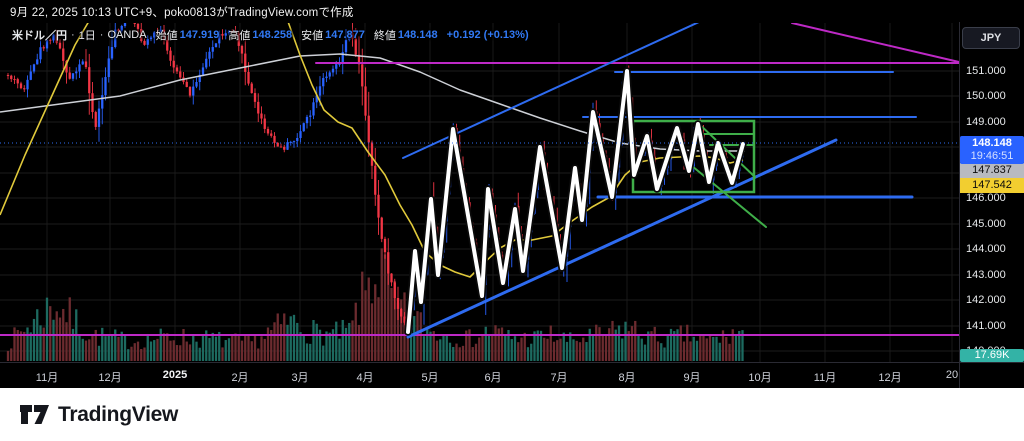 This screenshot has height=441, width=1024. I want to click on price-tick-label: 151.000, so click(986, 71).